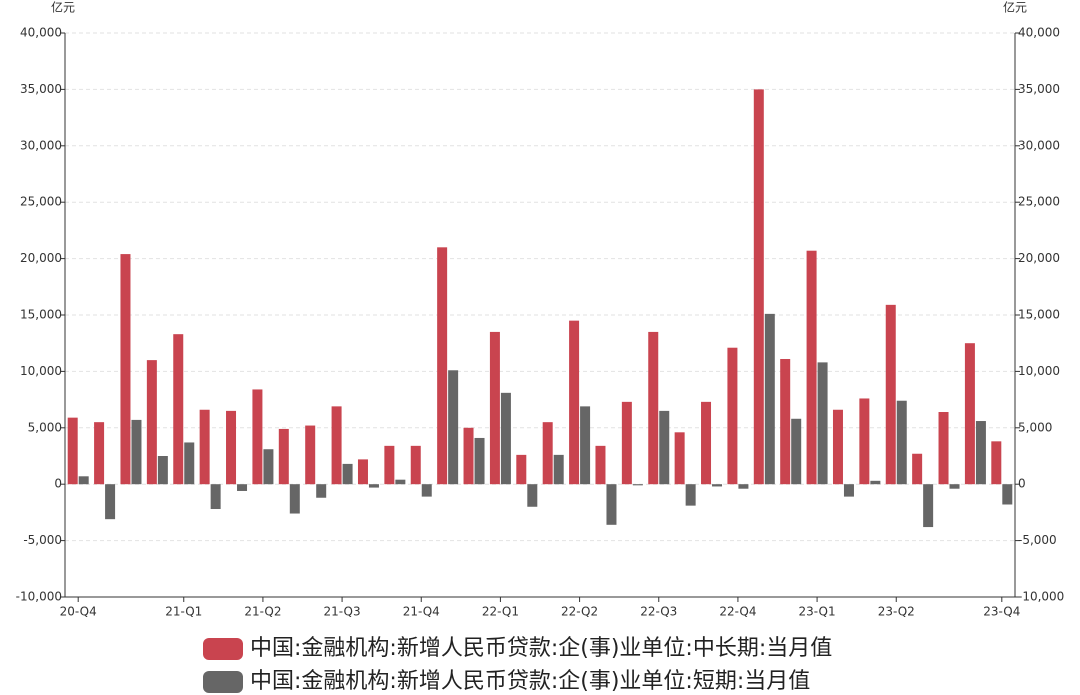  What do you see at coordinates (1039, 258) in the screenshot?
I see `y2-tick-label: 20,000` at bounding box center [1039, 258].